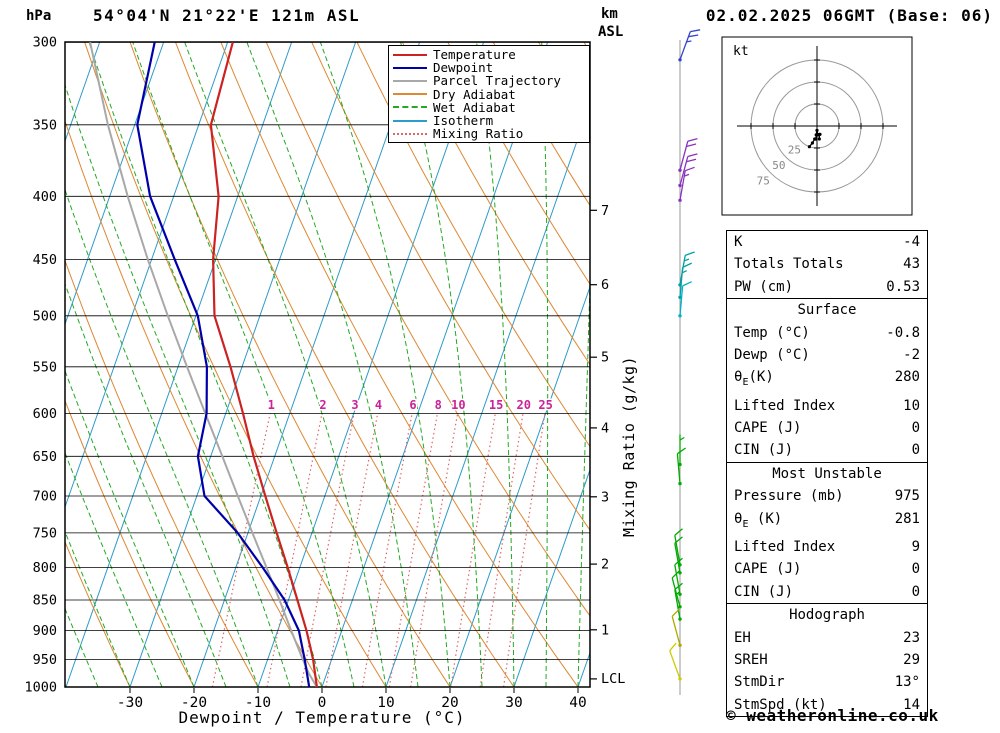  Describe the element at coordinates (611, 32) in the screenshot. I see `altitude-axis-unit-asl-label: ASL` at that location.